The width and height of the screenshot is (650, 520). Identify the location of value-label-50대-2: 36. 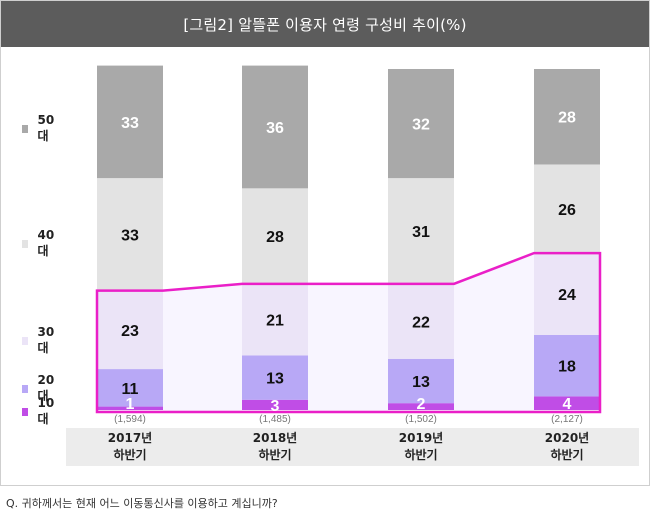
(275, 128).